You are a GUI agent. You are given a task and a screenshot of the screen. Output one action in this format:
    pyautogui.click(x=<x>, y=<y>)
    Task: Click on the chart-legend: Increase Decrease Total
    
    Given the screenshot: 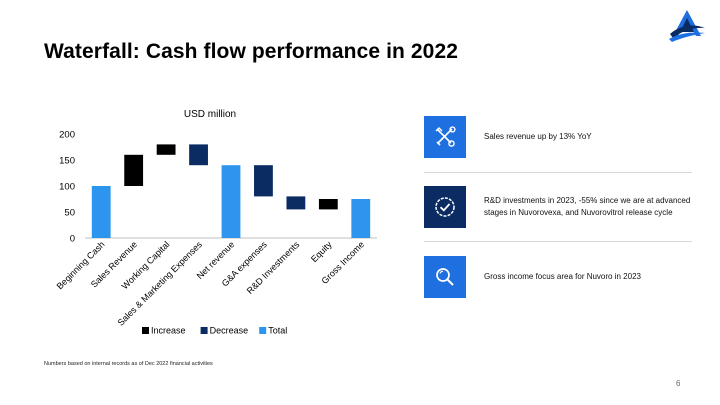 What is the action you would take?
    pyautogui.click(x=214, y=331)
    